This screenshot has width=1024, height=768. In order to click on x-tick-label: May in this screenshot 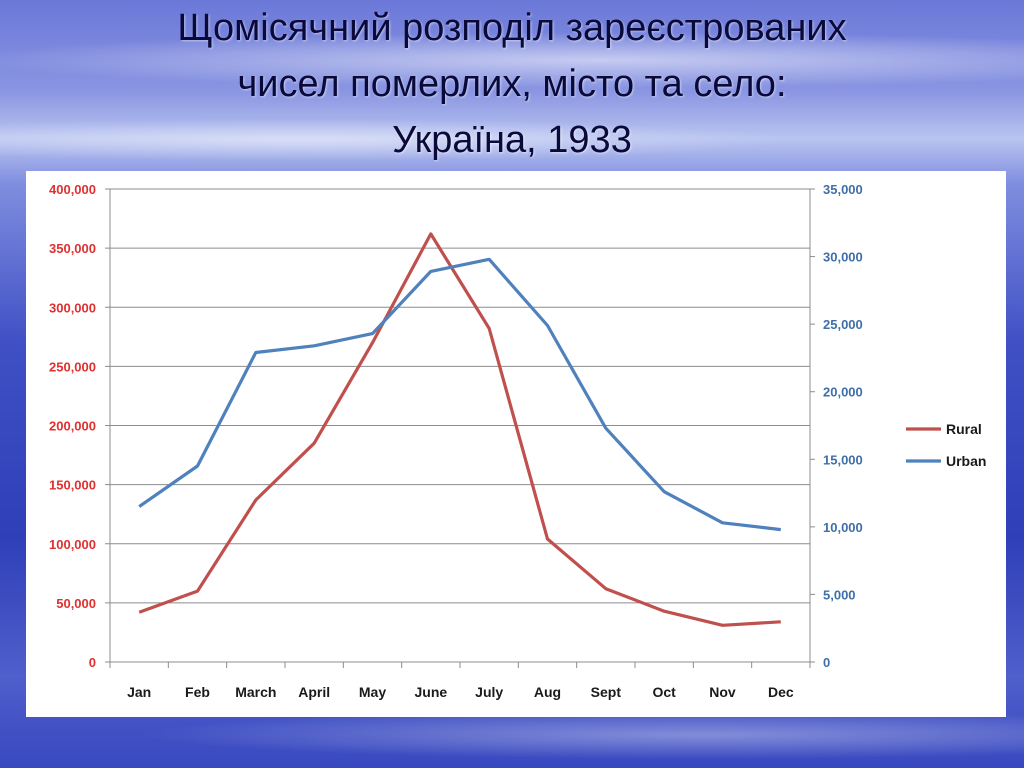, I will do `click(372, 692)`.